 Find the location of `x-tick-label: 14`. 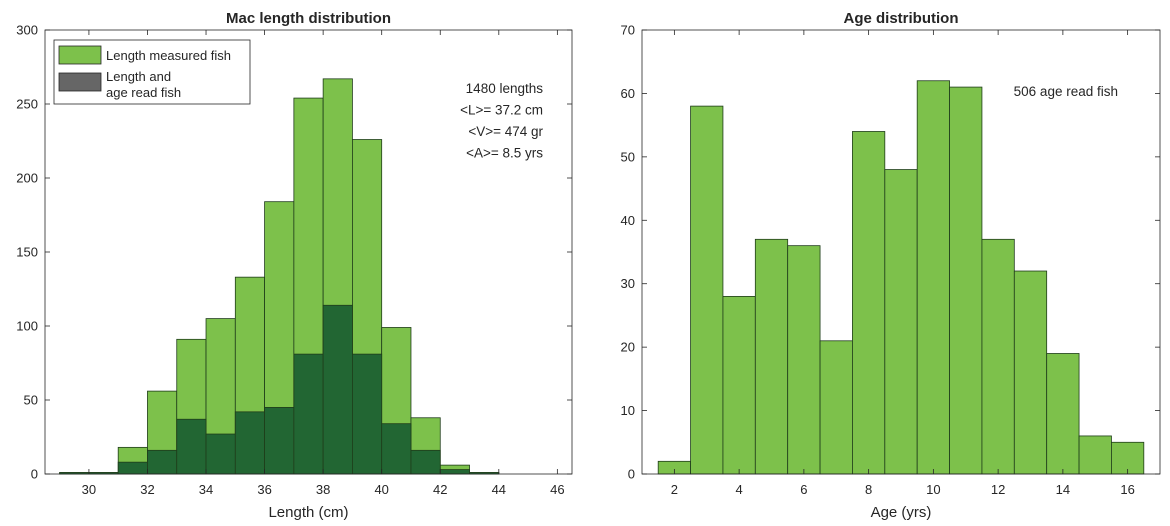

x-tick-label: 14 is located at coordinates (1063, 489).